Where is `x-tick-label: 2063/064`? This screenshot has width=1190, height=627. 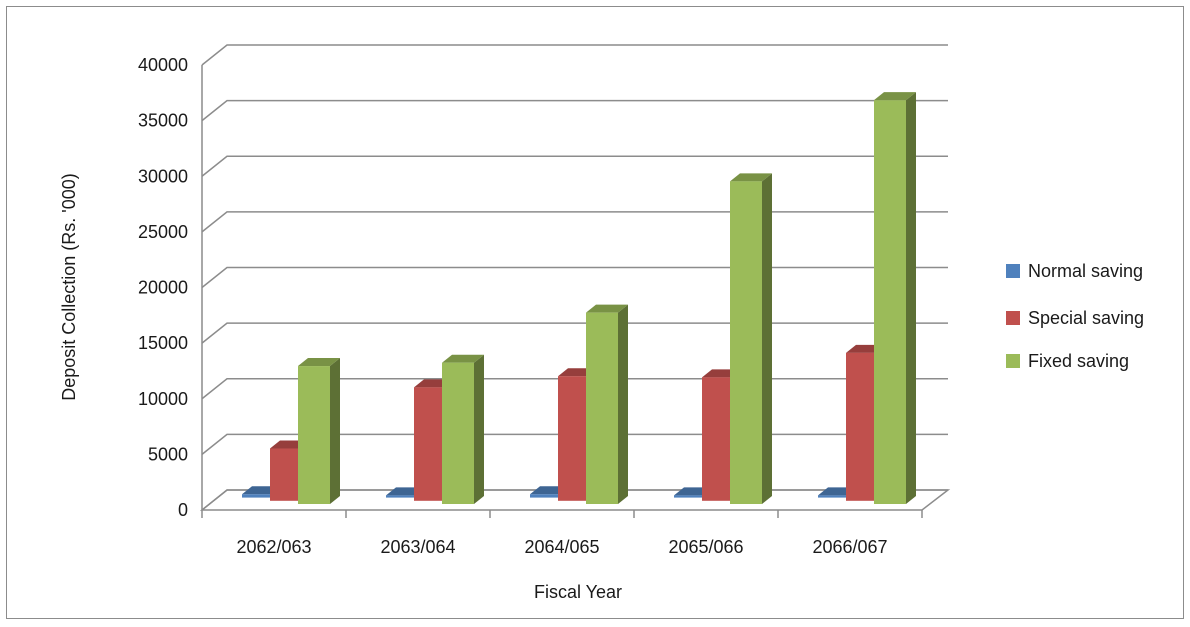
x-tick-label: 2063/064 is located at coordinates (417, 547).